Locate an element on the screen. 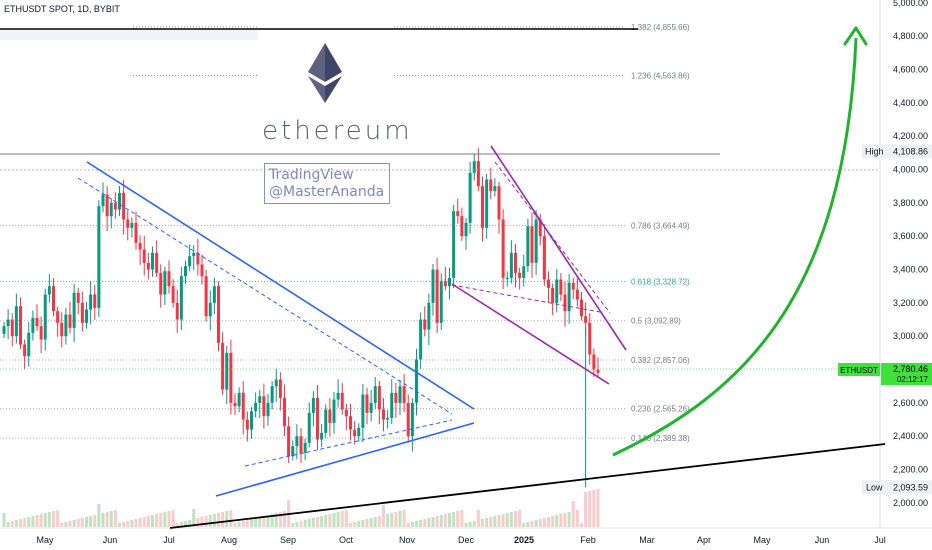 The image size is (932, 550). fib-label: 1.236 (4,563.86) is located at coordinates (660, 76).